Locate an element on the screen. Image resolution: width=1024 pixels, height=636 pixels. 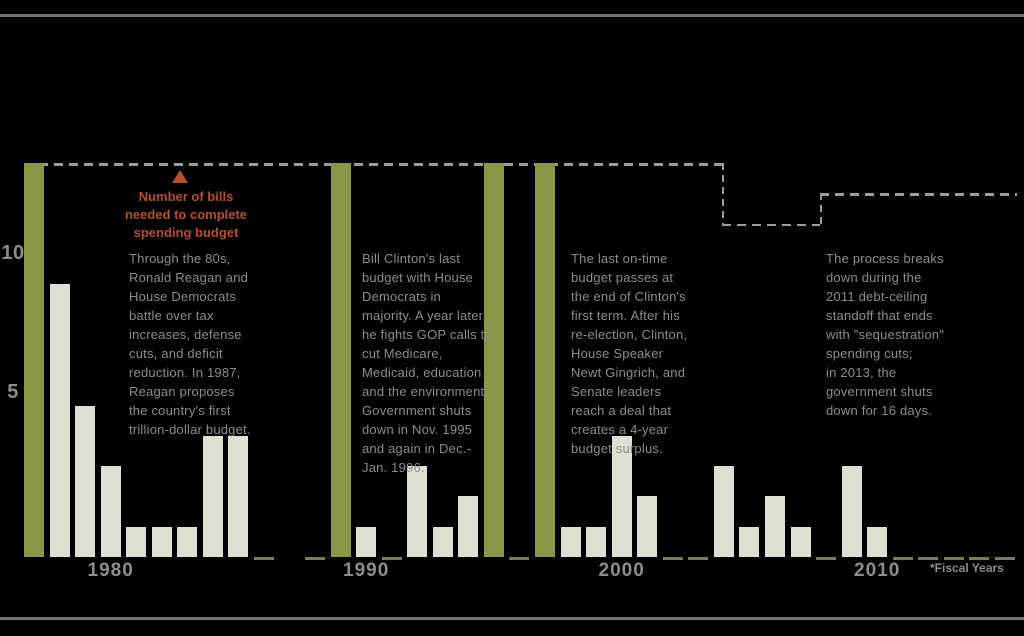
bar-1994 is located at coordinates (468, 526).